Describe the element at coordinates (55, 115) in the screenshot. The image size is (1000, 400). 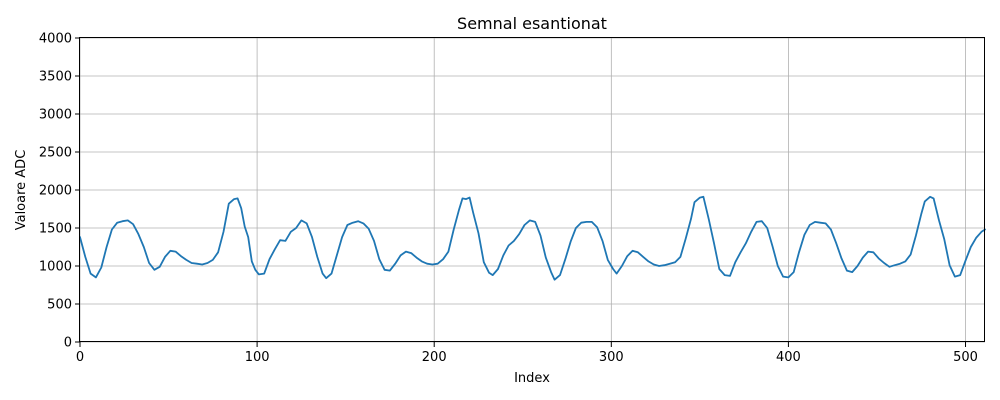
I see `y-tick-label: 3000` at that location.